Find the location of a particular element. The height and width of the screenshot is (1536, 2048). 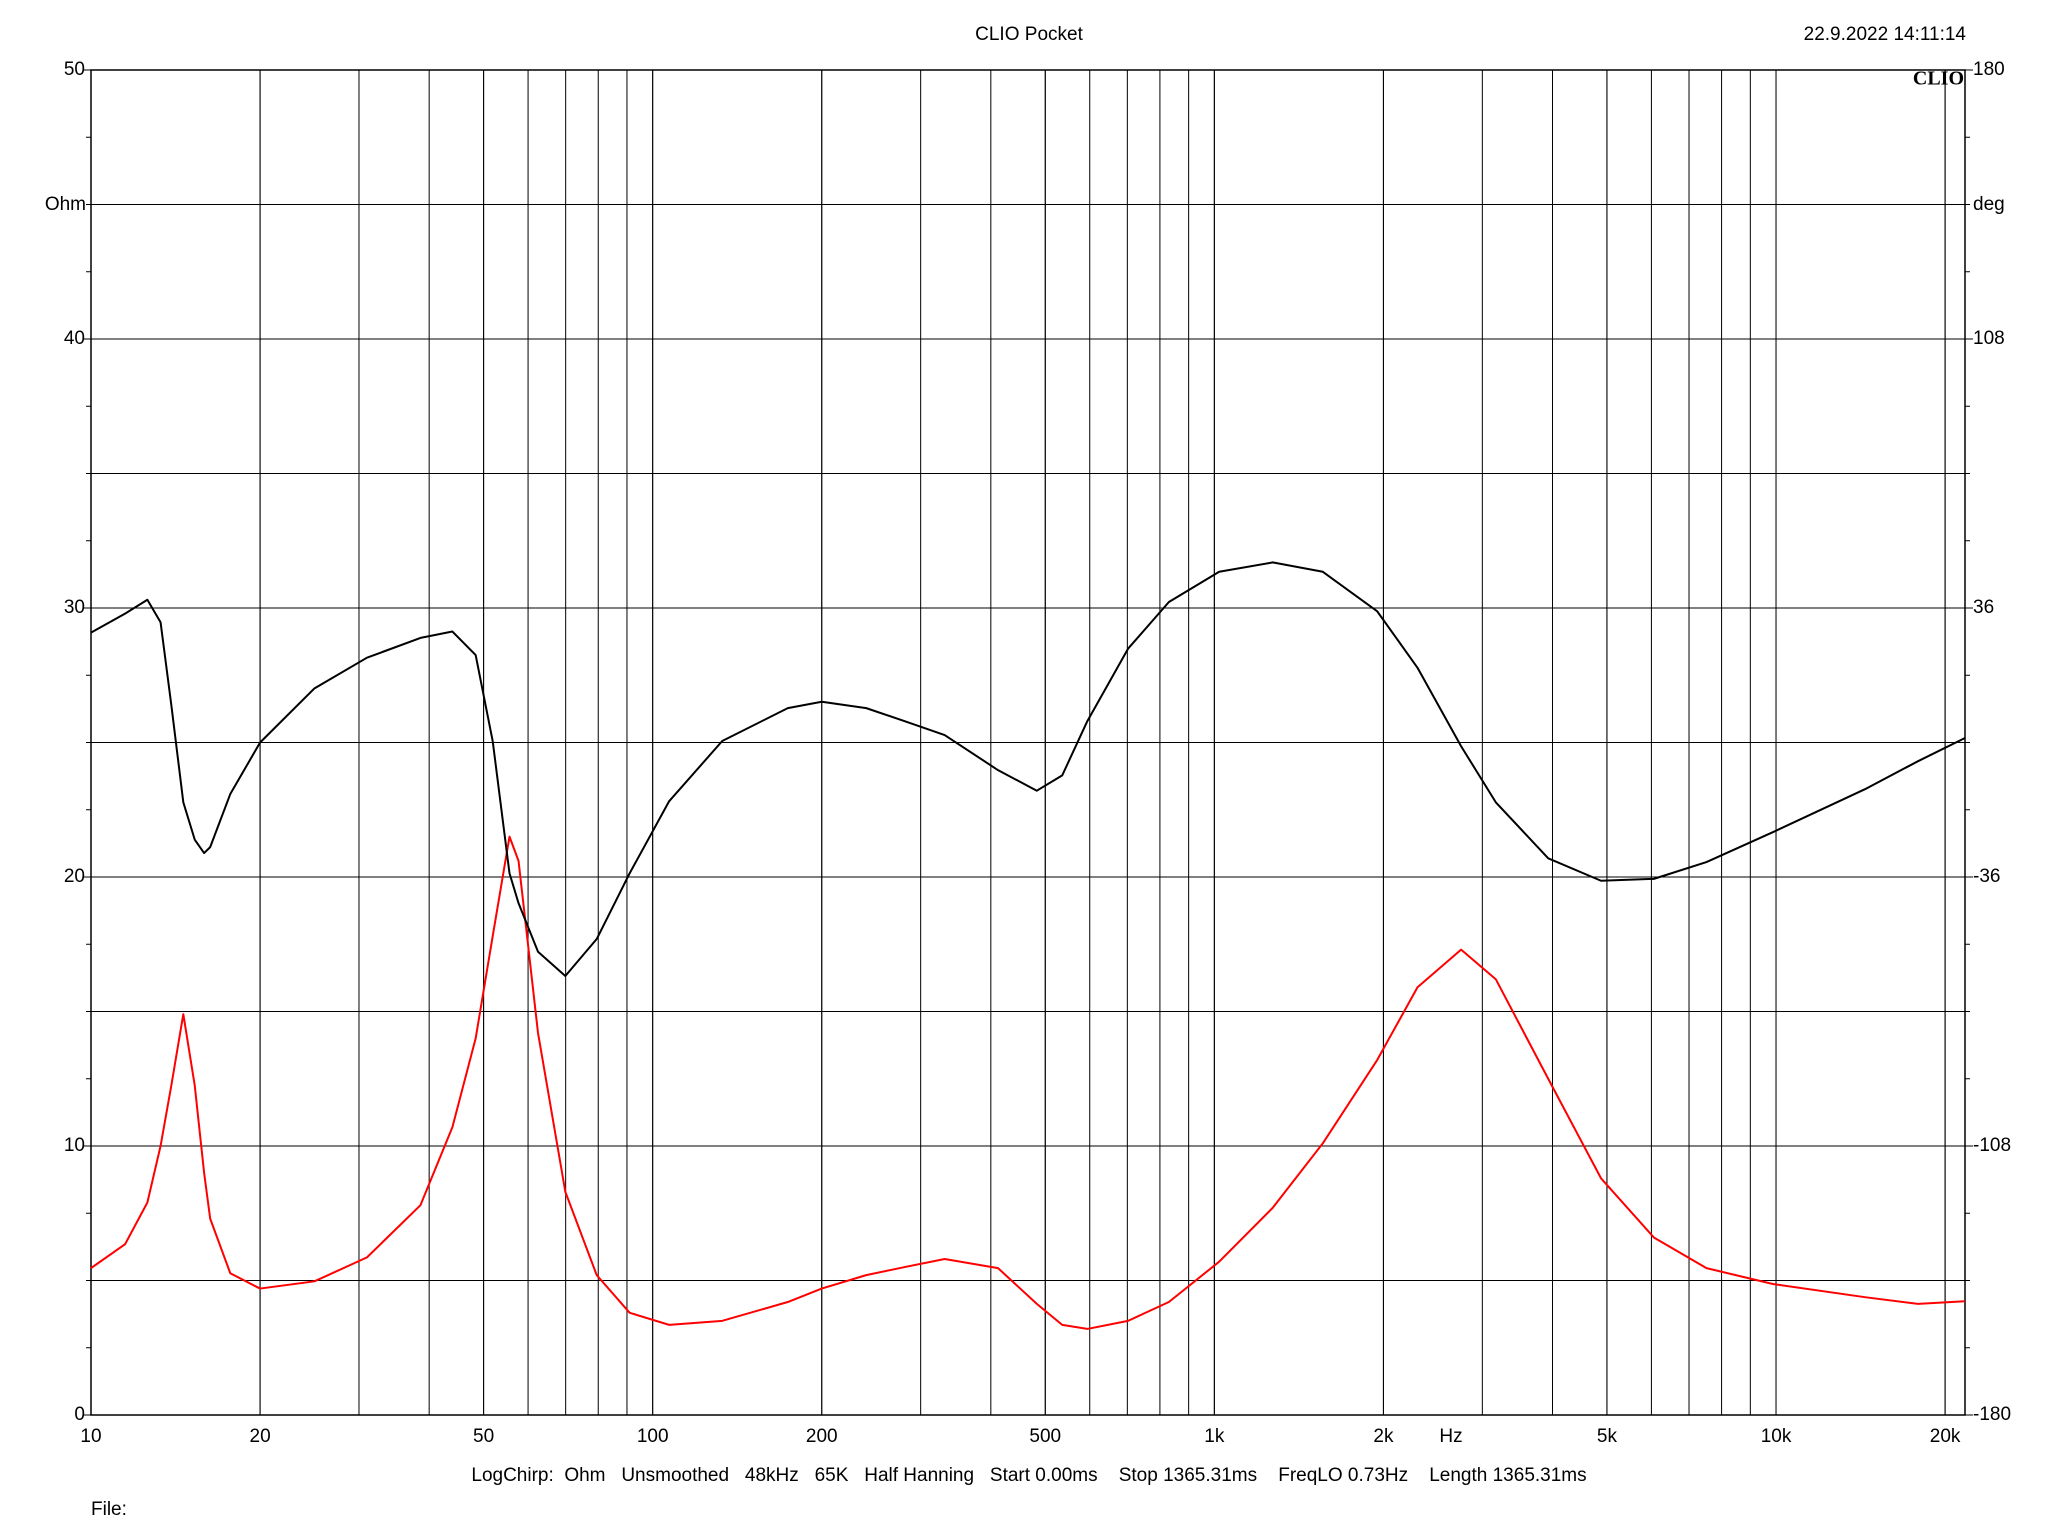

y2-tick-label: 36 is located at coordinates (1983, 607).